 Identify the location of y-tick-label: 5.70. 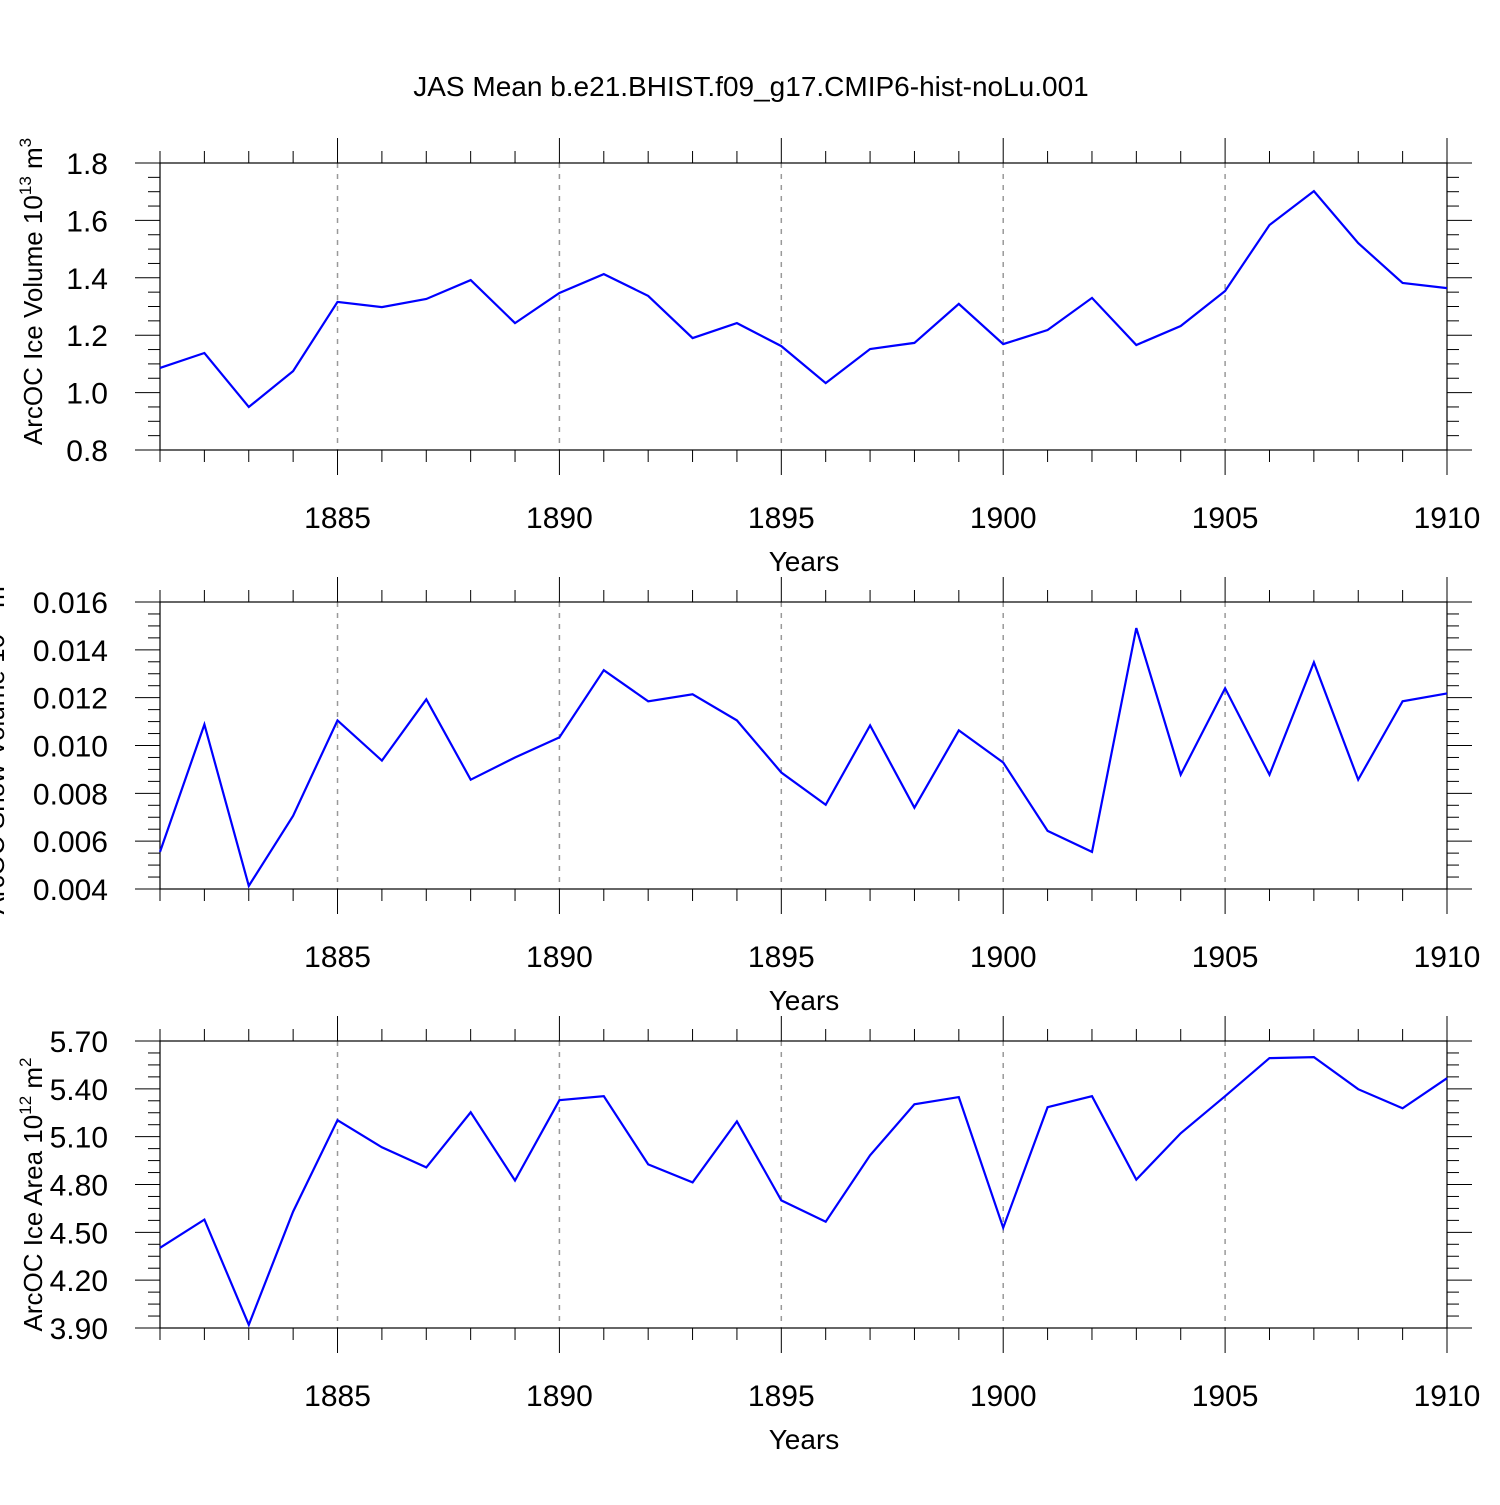
(79, 1042).